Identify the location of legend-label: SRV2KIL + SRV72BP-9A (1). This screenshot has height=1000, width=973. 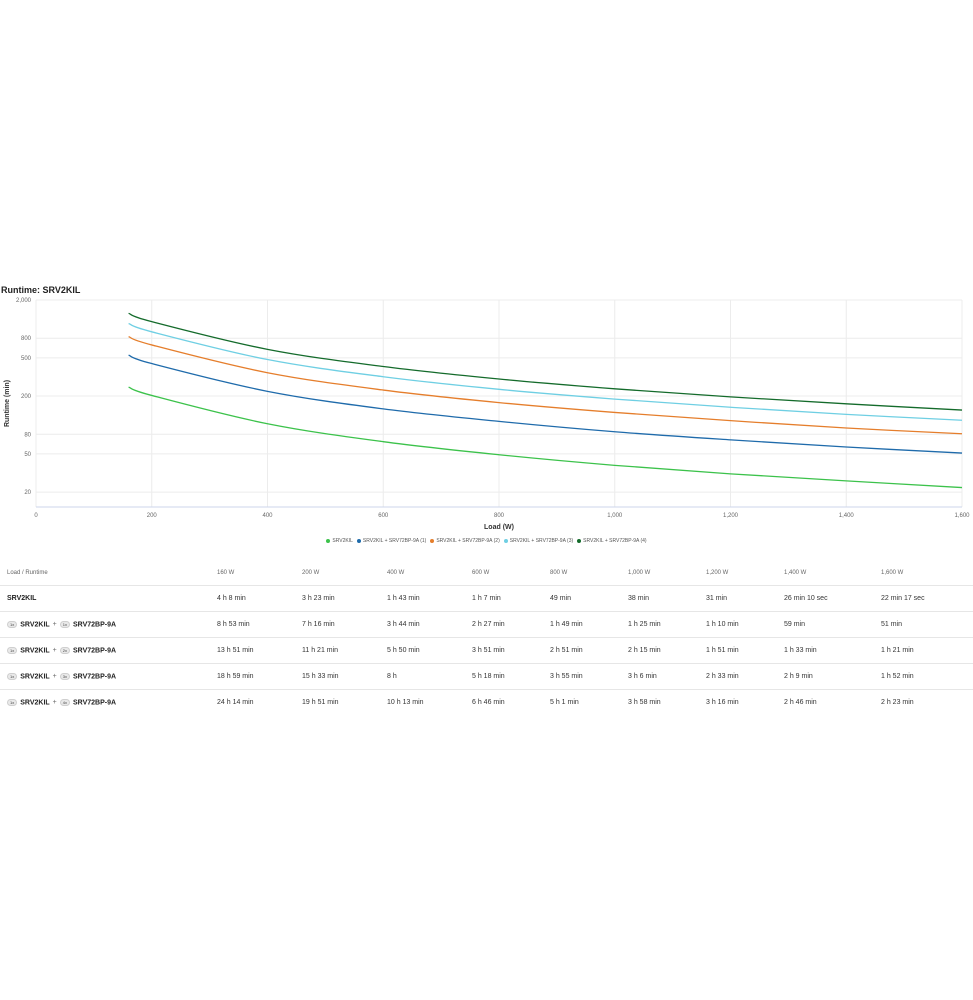
(394, 541).